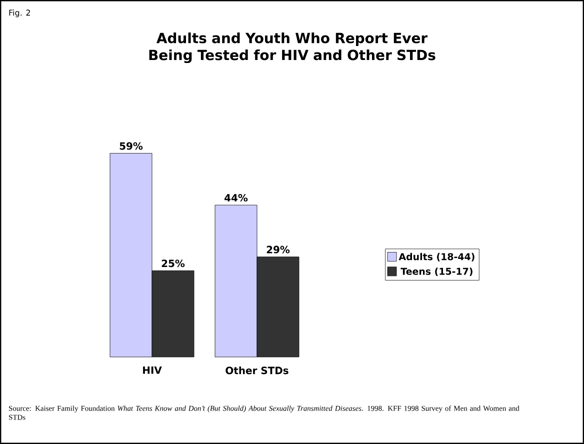 This screenshot has width=584, height=444. Describe the element at coordinates (152, 370) in the screenshot. I see `x-tick-label: HIV` at that location.